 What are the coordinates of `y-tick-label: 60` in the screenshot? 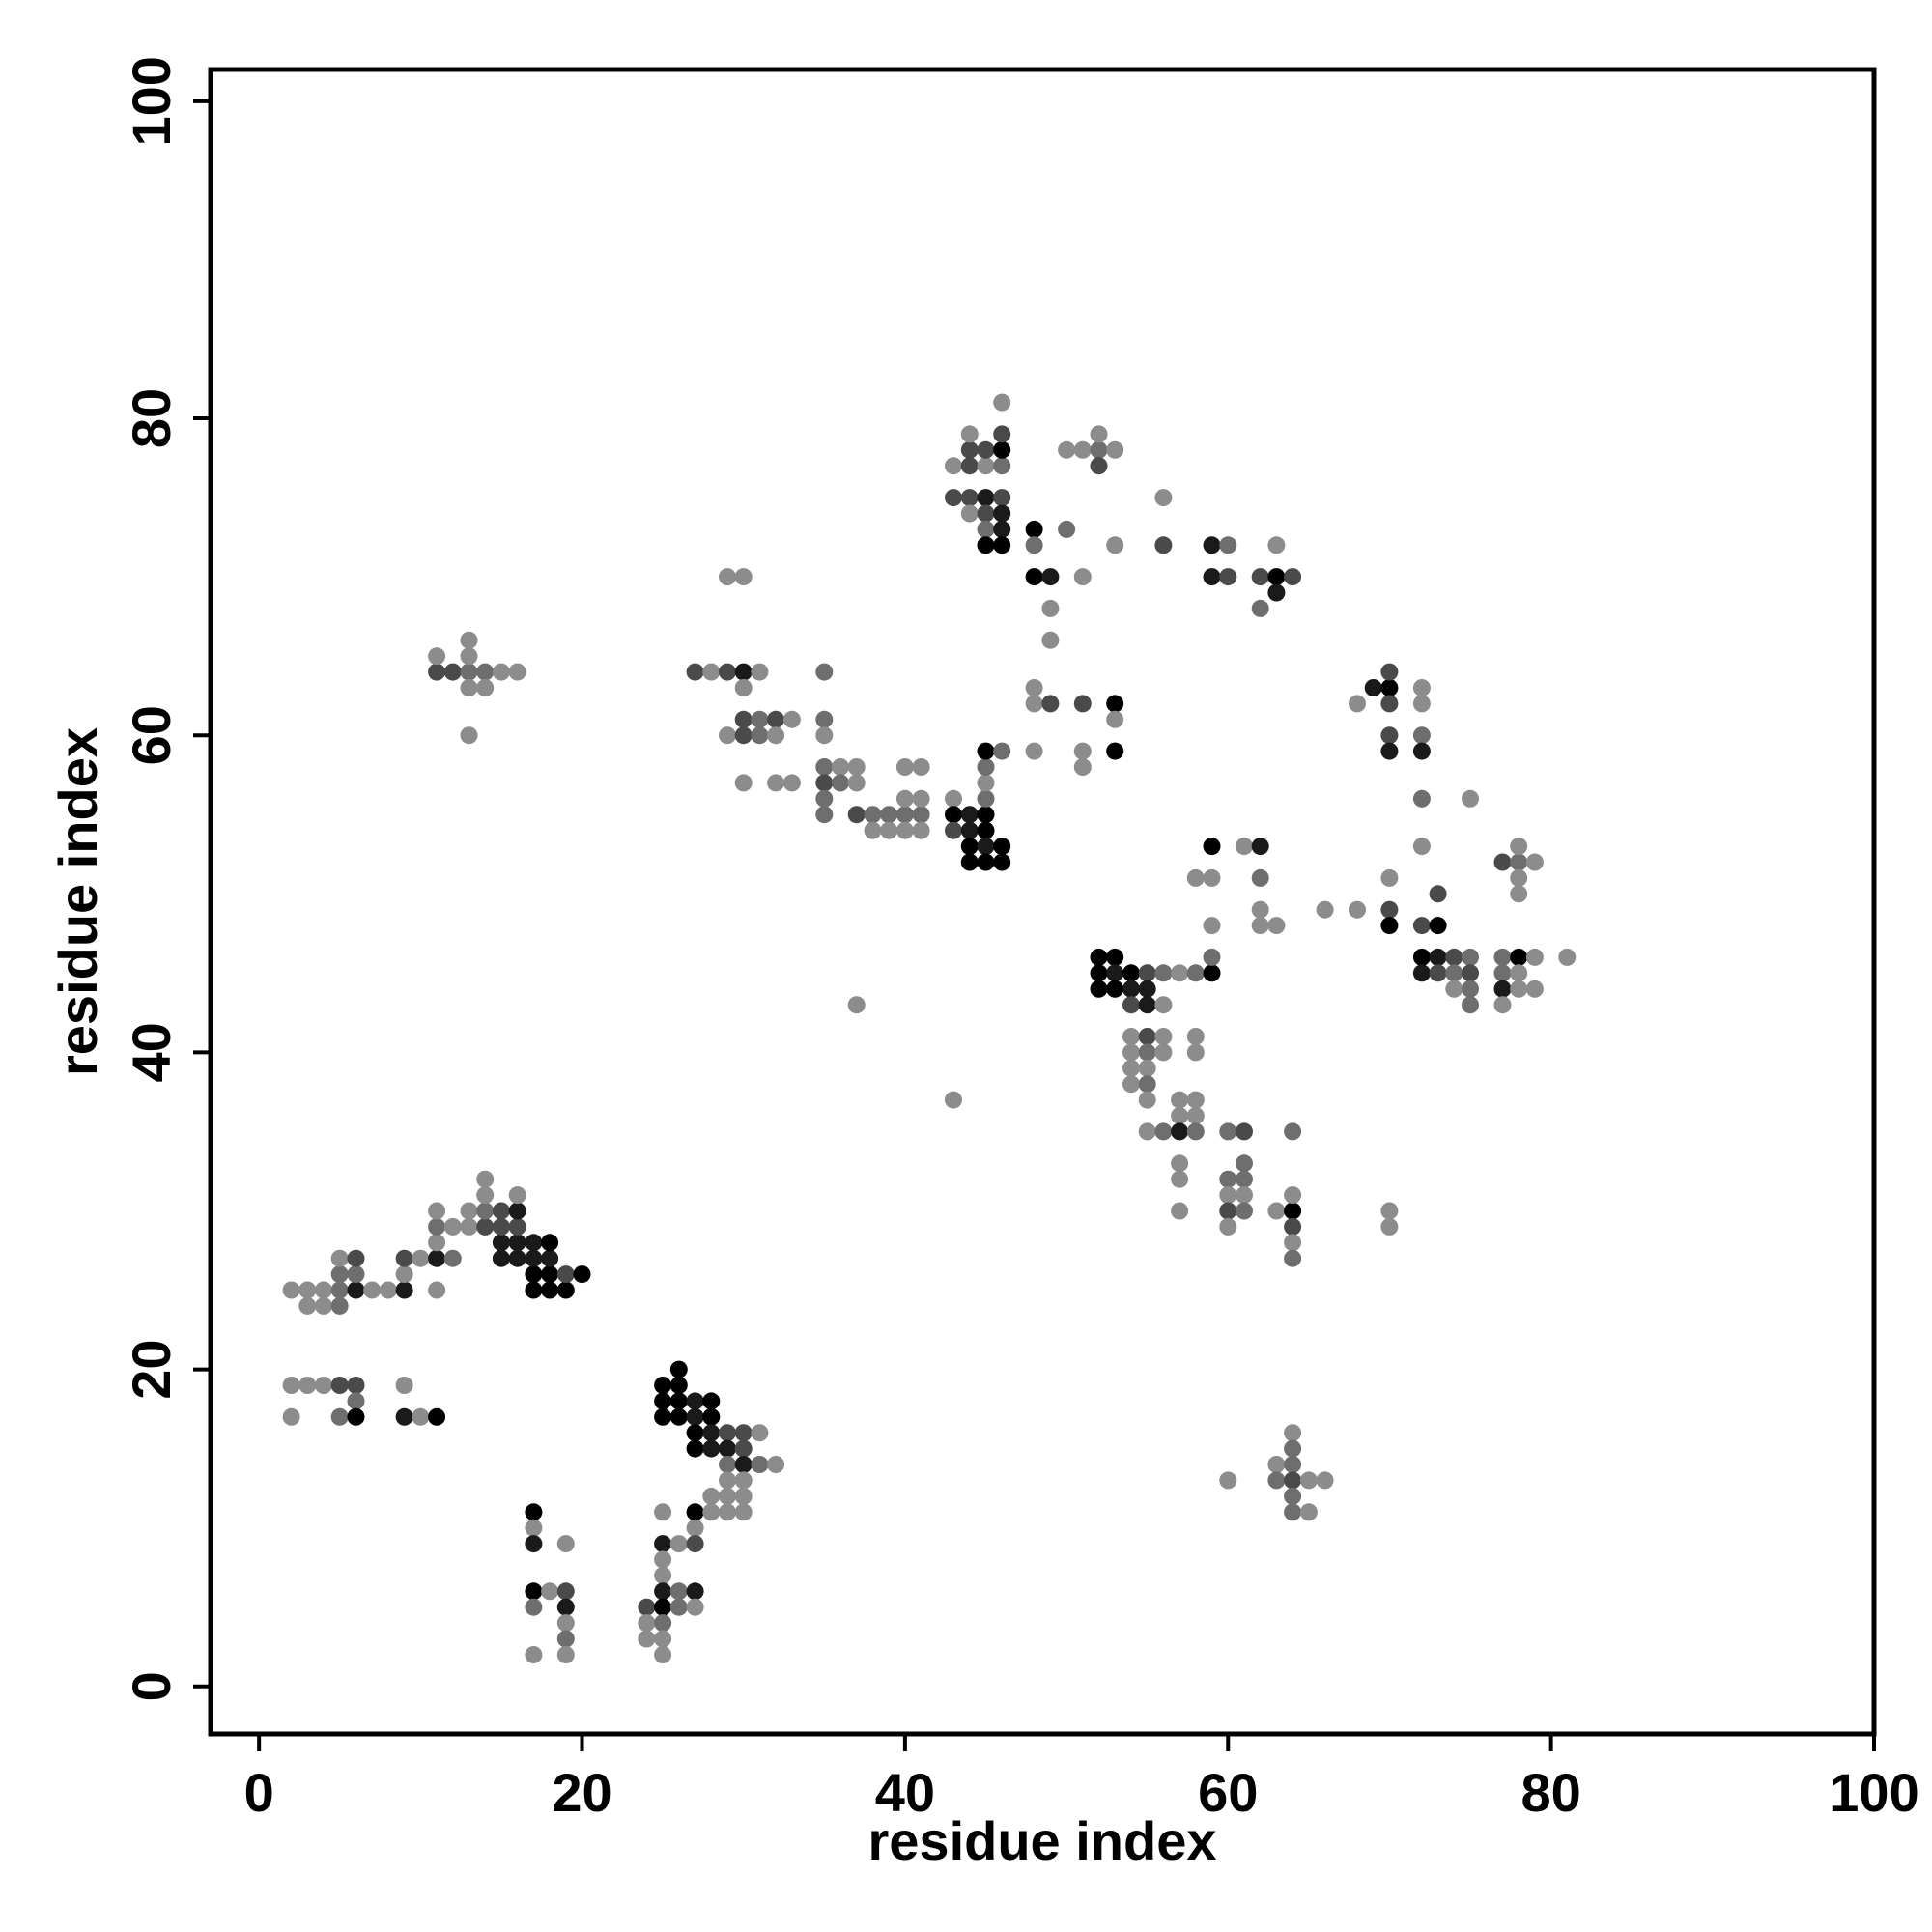 It's located at (151, 735).